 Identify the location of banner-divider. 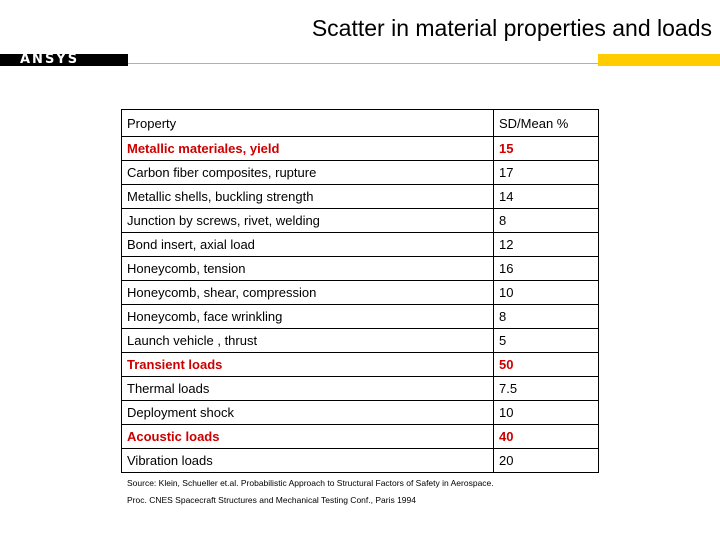
(363, 63).